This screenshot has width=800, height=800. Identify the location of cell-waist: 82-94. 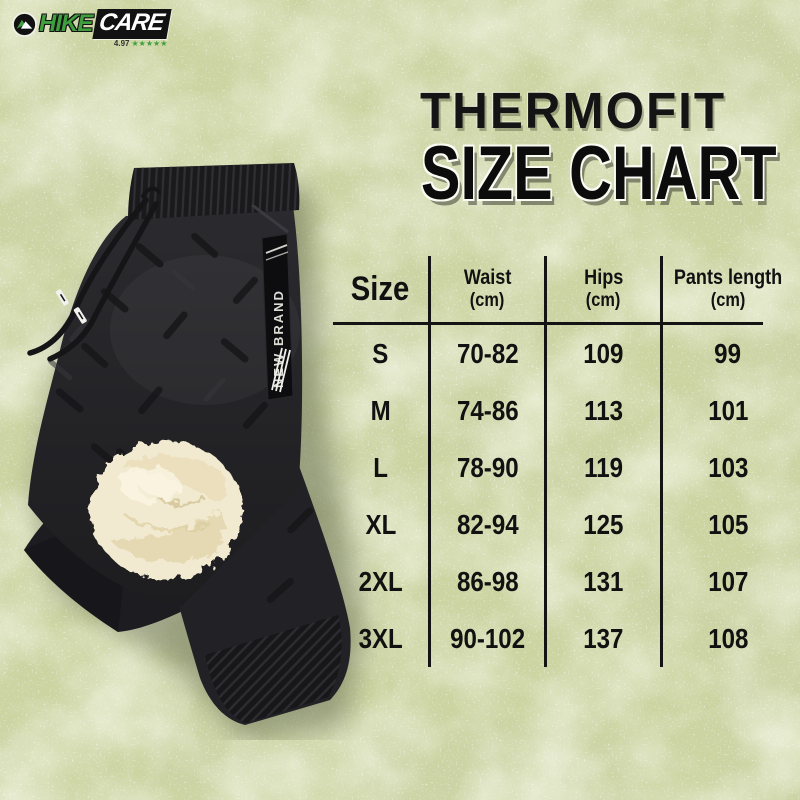
(489, 524).